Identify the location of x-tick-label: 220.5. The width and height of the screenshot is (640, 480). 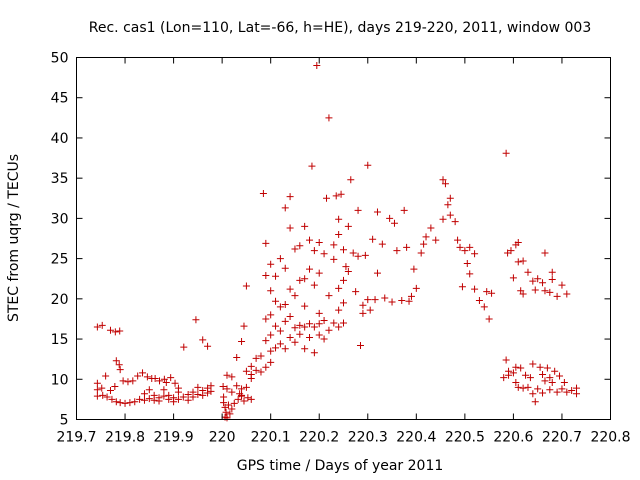
(465, 438).